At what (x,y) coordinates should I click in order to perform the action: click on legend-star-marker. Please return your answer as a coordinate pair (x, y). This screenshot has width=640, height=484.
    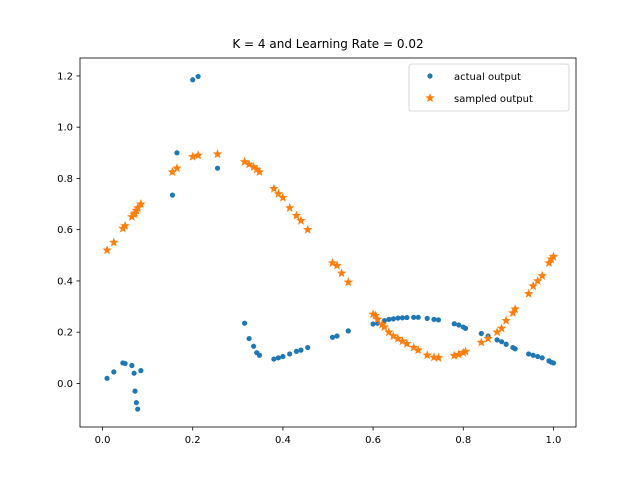
    Looking at the image, I should click on (430, 98).